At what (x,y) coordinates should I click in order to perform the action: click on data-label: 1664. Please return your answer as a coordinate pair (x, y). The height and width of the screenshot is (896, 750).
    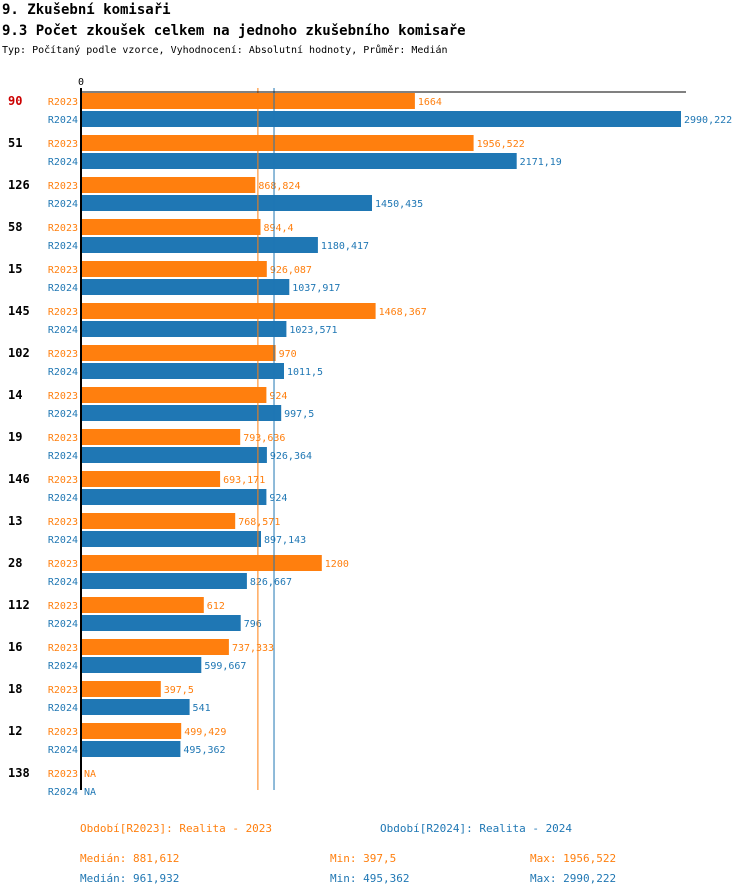
    Looking at the image, I should click on (430, 102).